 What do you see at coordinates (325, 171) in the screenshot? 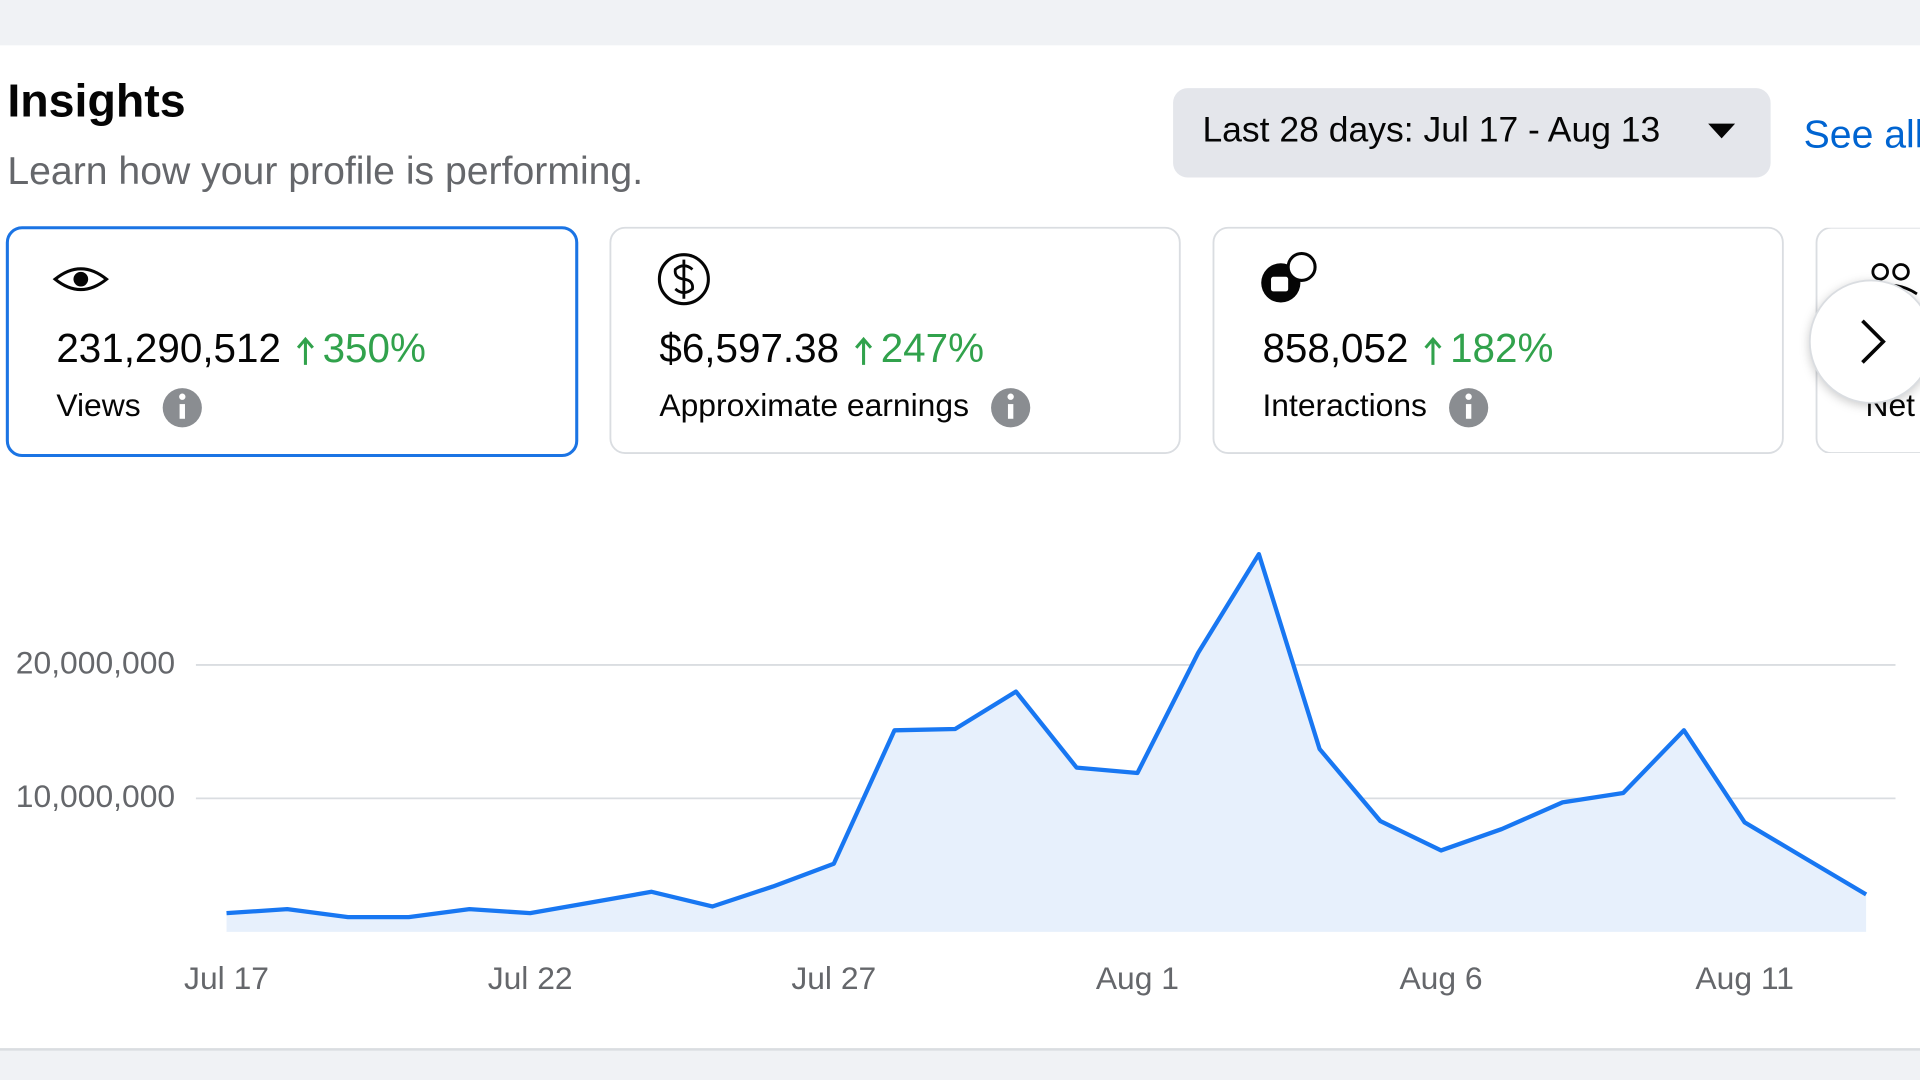
I see `subtitle: Learn how your profile is performing.` at bounding box center [325, 171].